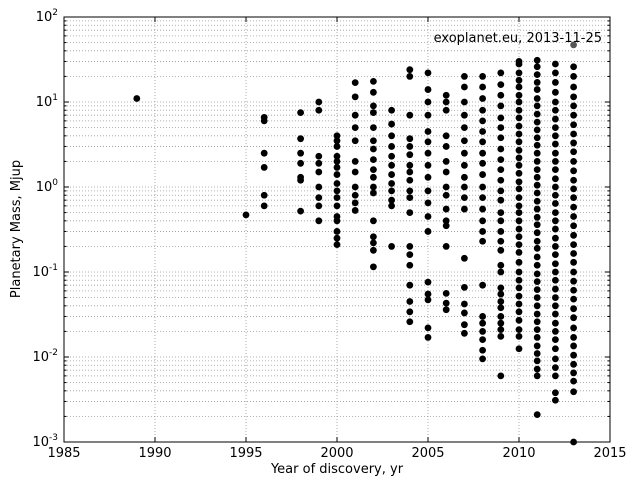 Image resolution: width=633 pixels, height=477 pixels. Describe the element at coordinates (47, 186) in the screenshot. I see `y-tick-label: 10⁰` at that location.